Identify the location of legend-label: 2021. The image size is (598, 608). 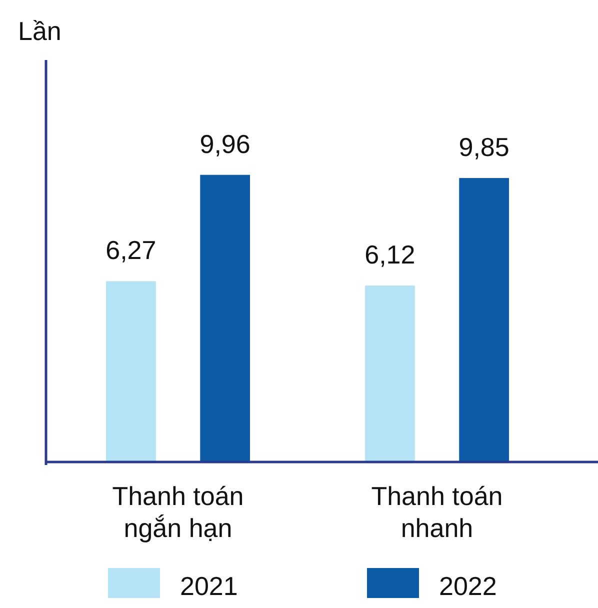
(209, 586).